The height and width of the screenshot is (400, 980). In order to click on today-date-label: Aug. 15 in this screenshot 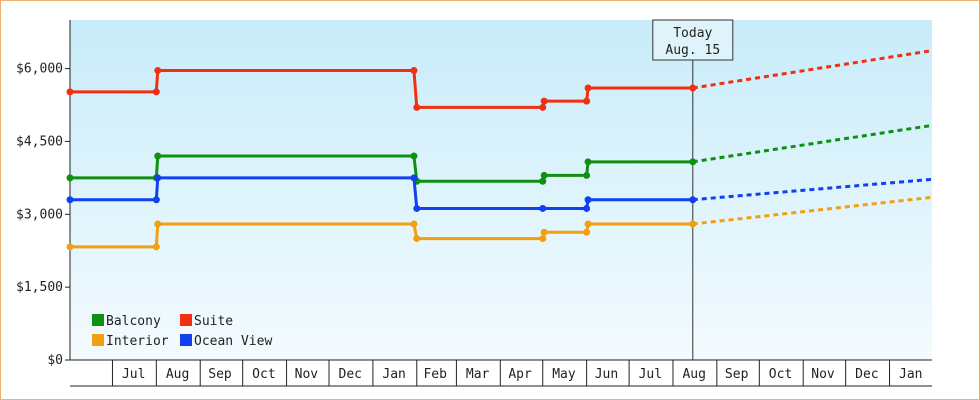, I will do `click(692, 50)`.